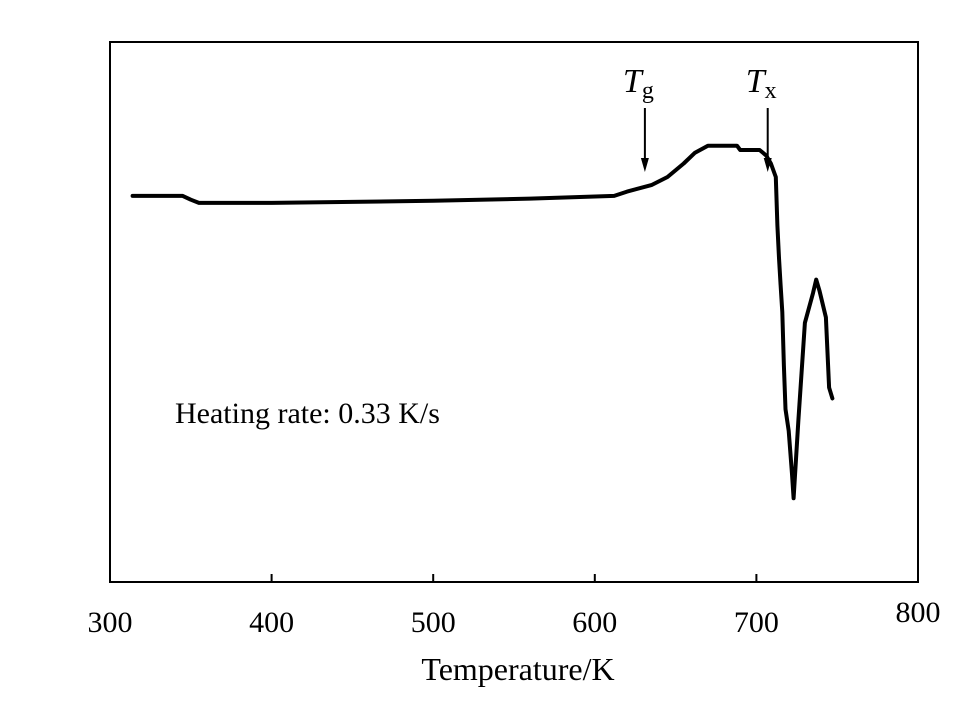  I want to click on annotation-label-tg: Tg, so click(638, 83).